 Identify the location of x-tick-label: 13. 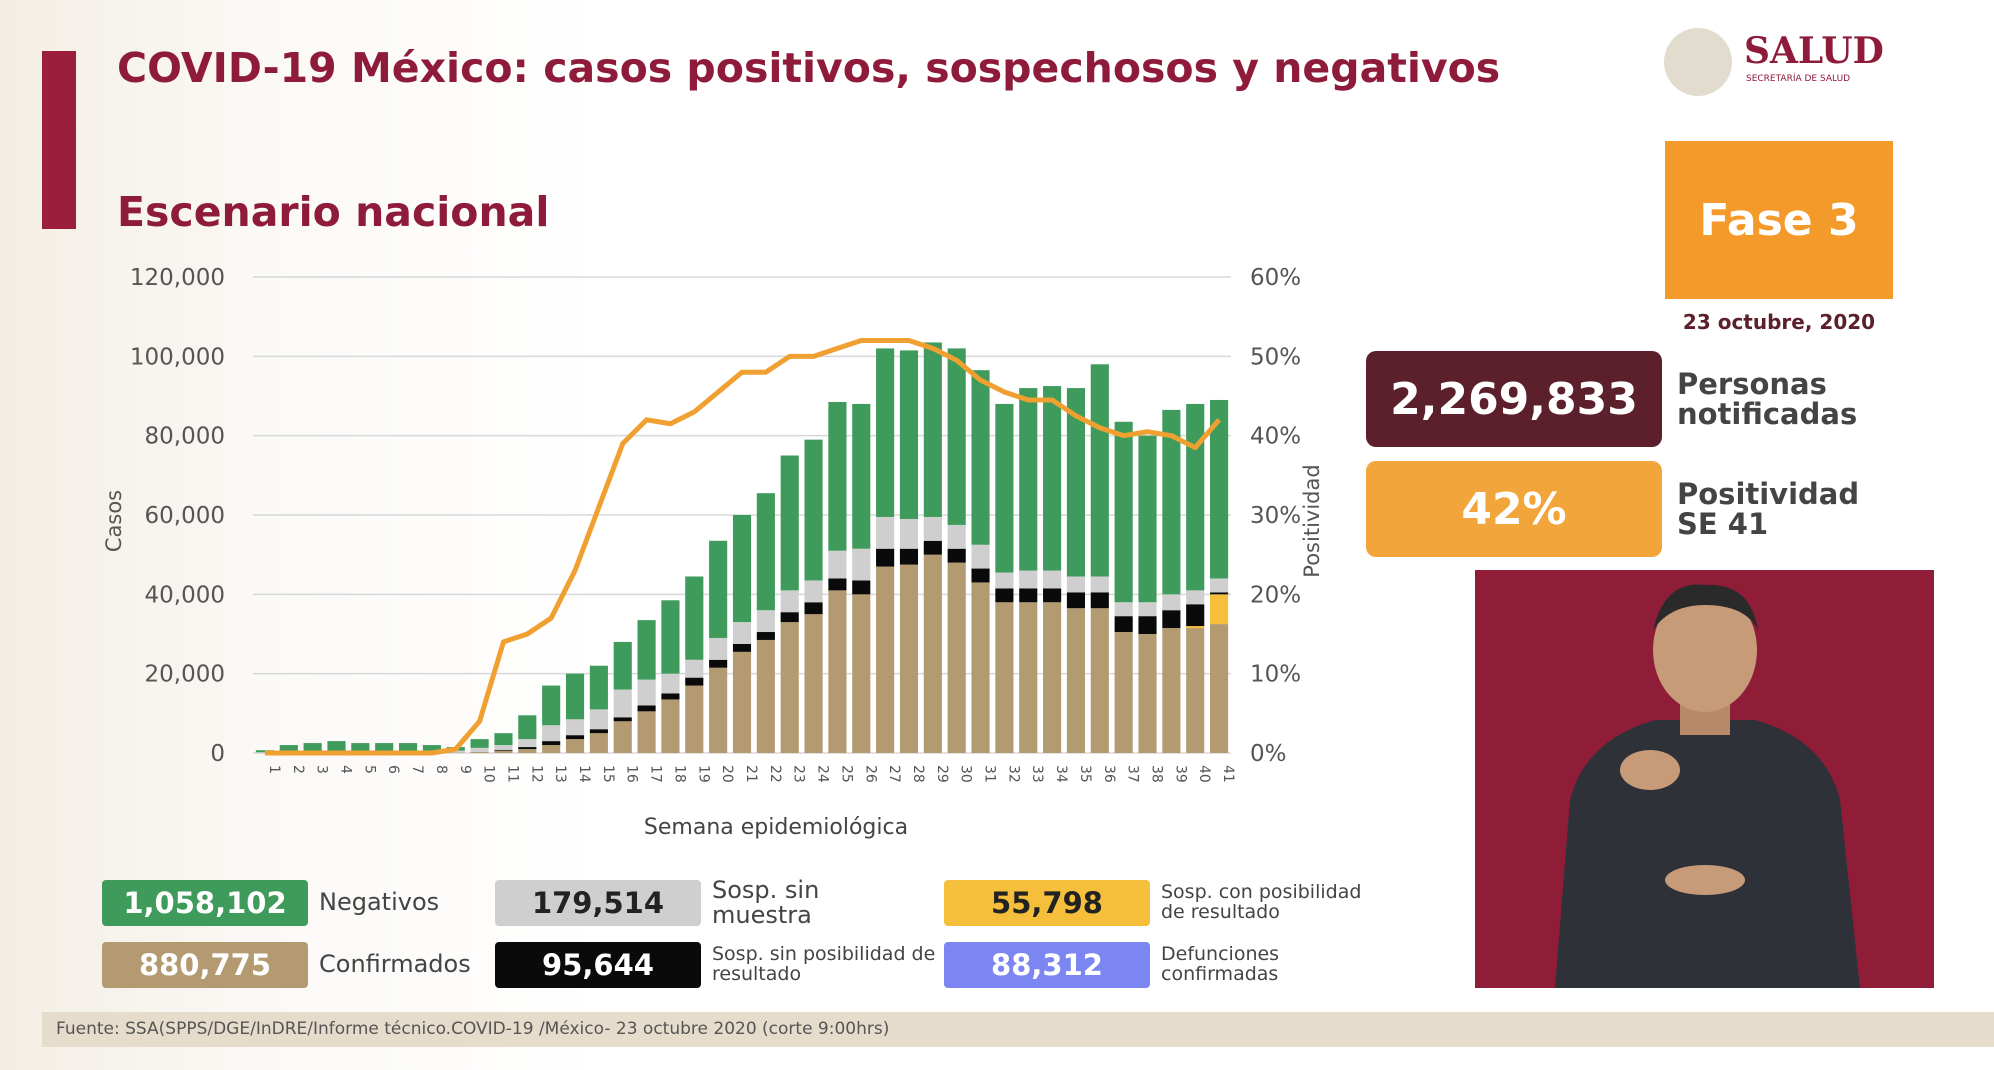
(560, 774).